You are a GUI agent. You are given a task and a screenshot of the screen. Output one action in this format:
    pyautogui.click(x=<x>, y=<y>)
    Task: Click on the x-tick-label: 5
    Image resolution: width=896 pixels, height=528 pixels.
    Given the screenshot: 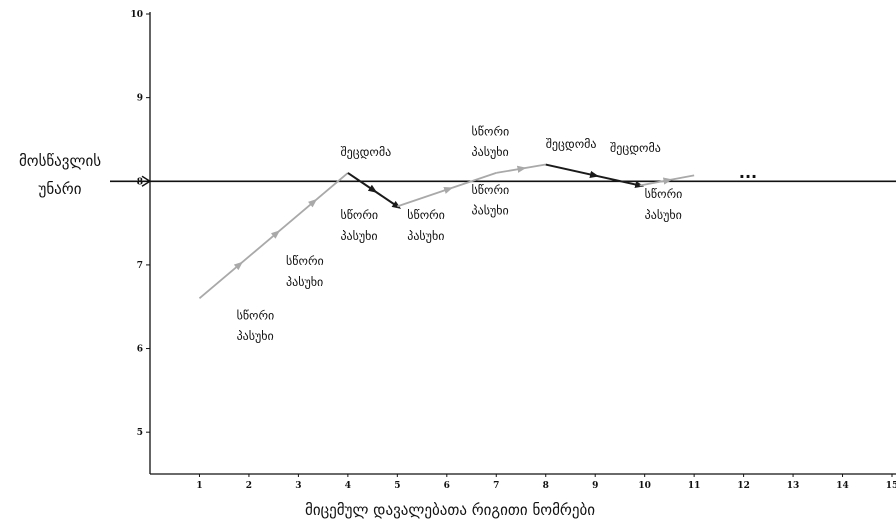 What is the action you would take?
    pyautogui.click(x=397, y=486)
    